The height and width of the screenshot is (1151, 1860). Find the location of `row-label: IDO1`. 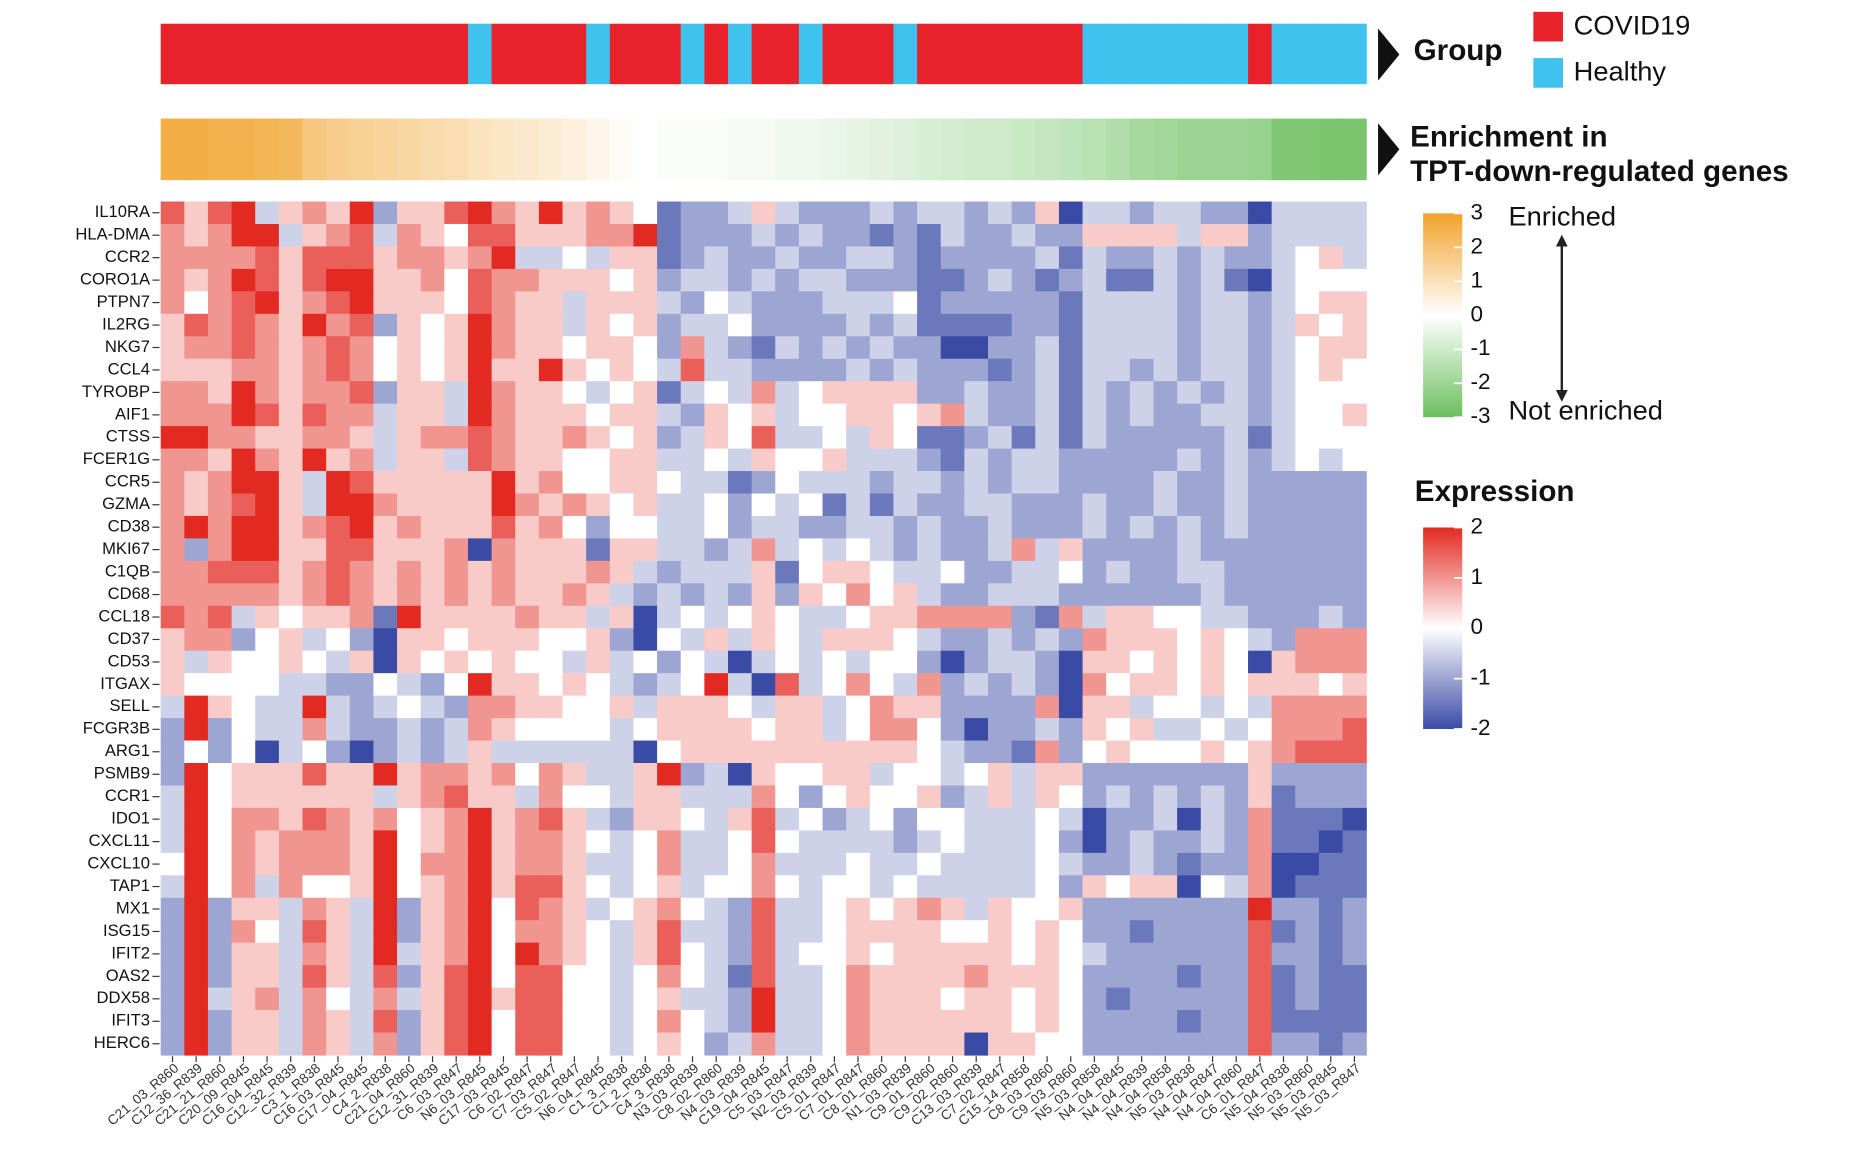

row-label: IDO1 is located at coordinates (130, 818).